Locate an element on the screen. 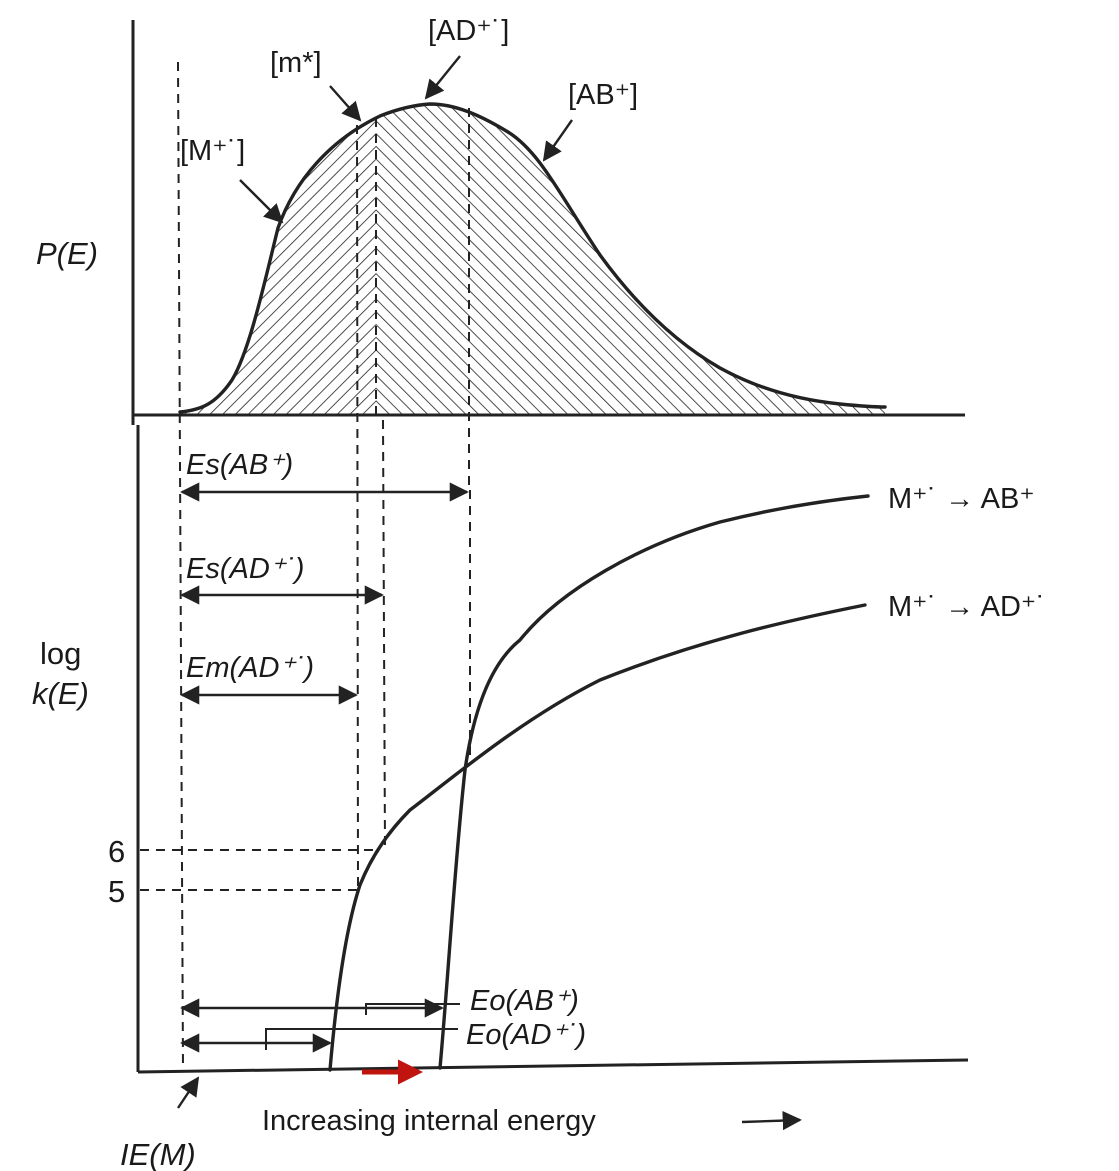  eo-ab-leader is located at coordinates (412, 1009).